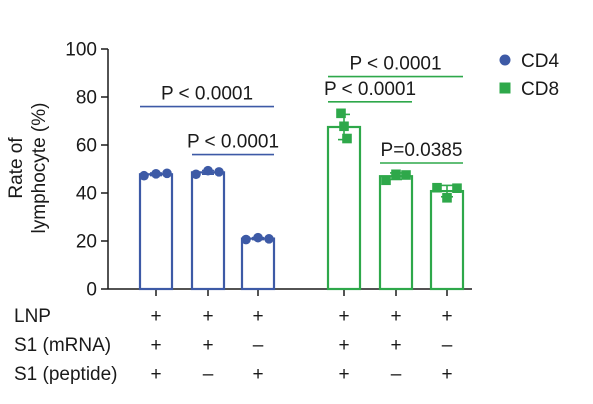 Image resolution: width=593 pixels, height=404 pixels. I want to click on legend-marker-cd8, so click(505, 88).